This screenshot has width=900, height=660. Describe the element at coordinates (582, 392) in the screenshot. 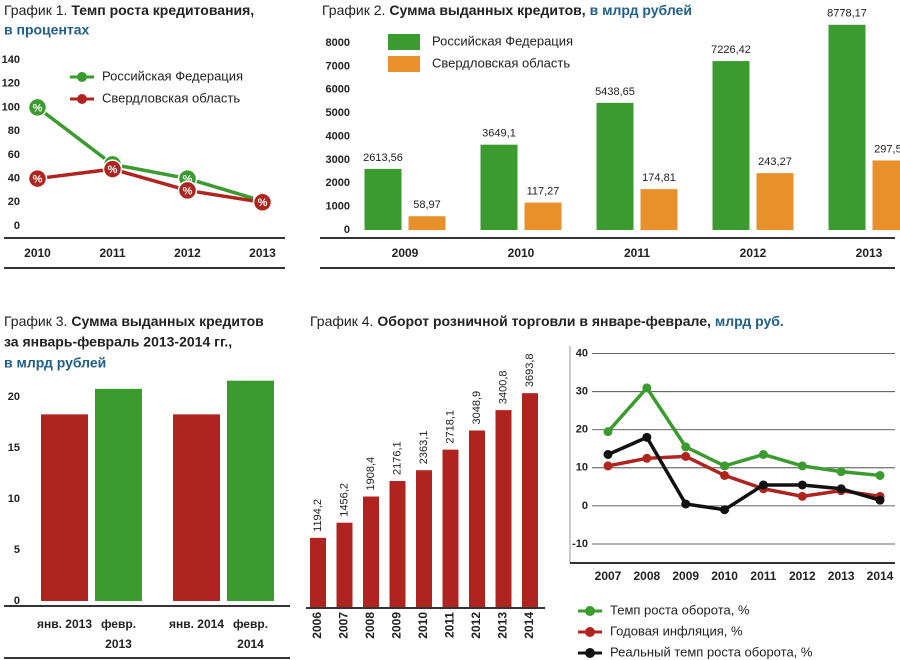

I see `y-tick-label: 30` at that location.